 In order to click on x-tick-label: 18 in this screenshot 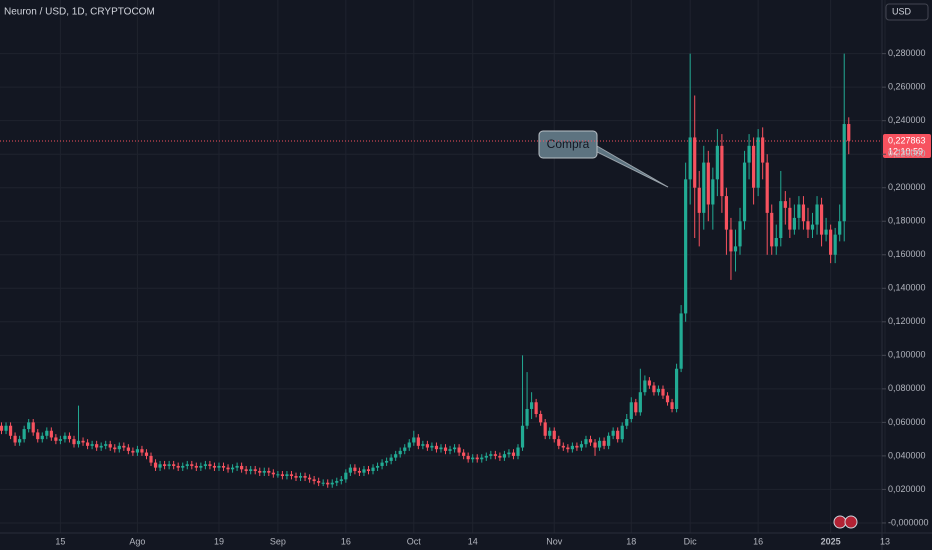, I will do `click(631, 541)`.